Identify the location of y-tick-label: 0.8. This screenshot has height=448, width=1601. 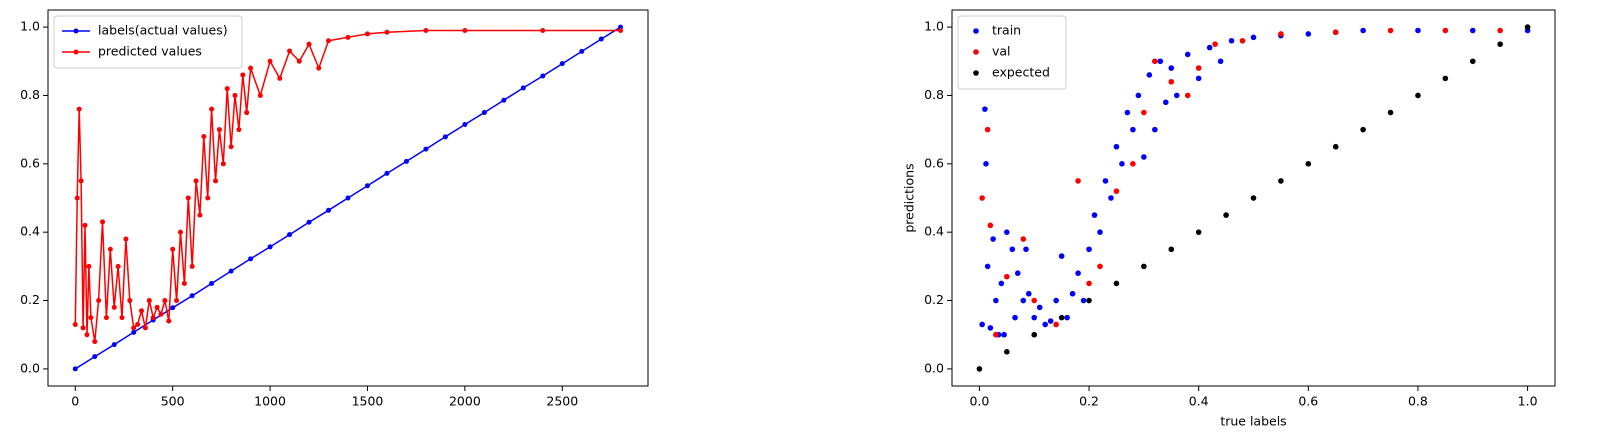
(30, 94).